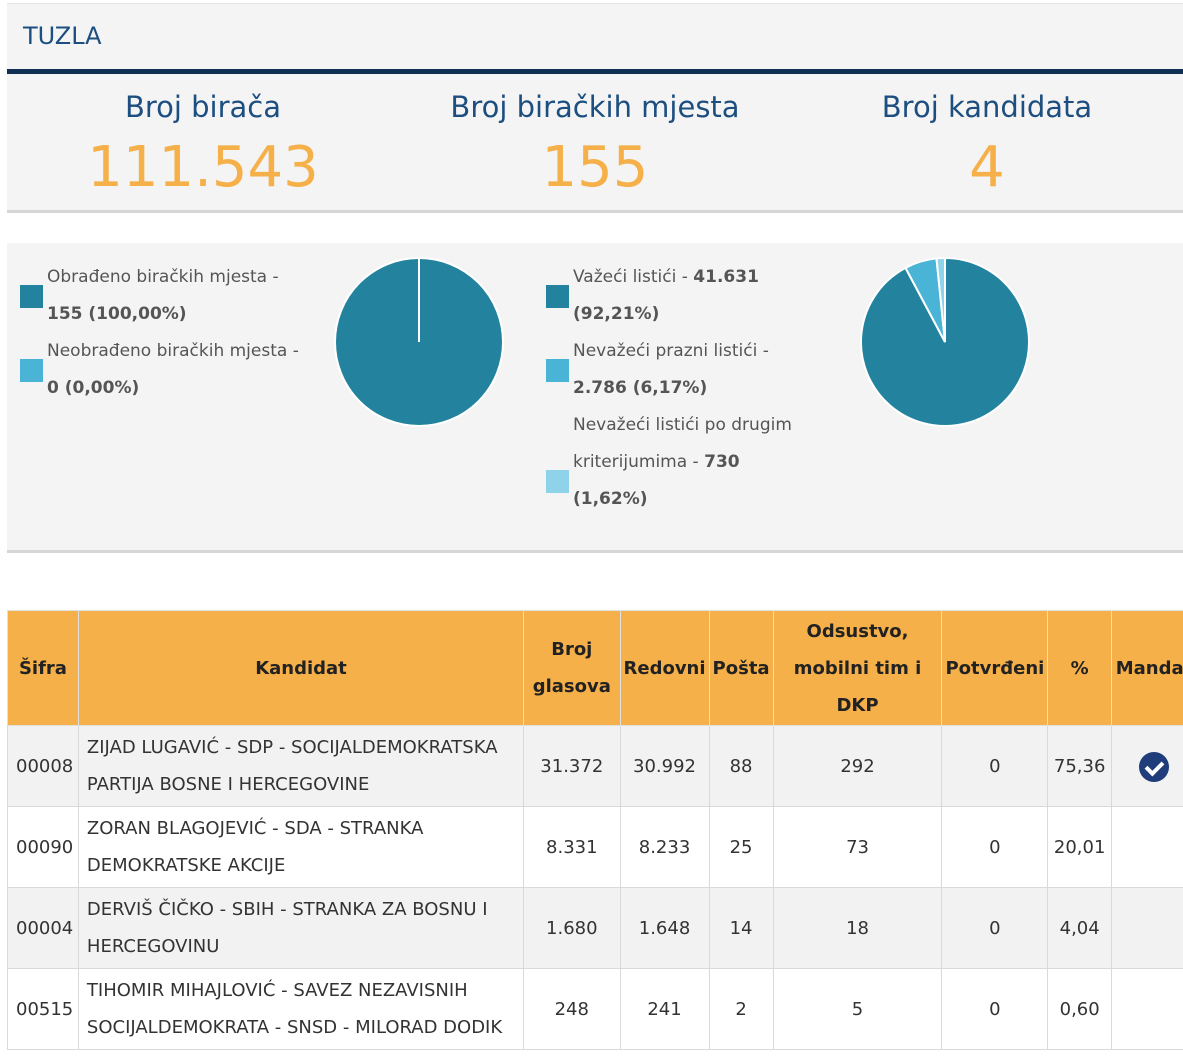 This screenshot has width=1183, height=1056. I want to click on col-mandate: Mandat, so click(1147, 668).